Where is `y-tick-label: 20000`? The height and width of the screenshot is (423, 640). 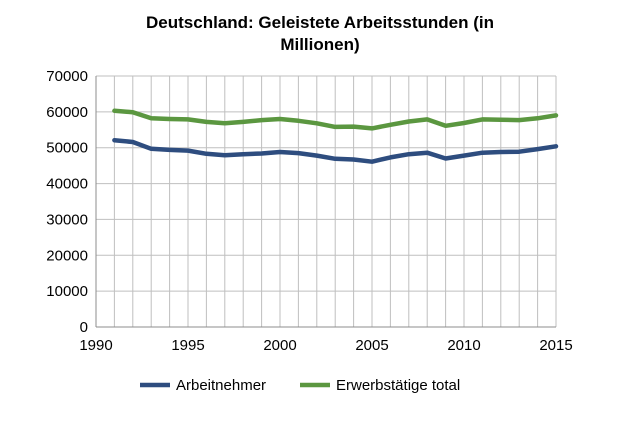 y-tick-label: 20000 is located at coordinates (67, 255).